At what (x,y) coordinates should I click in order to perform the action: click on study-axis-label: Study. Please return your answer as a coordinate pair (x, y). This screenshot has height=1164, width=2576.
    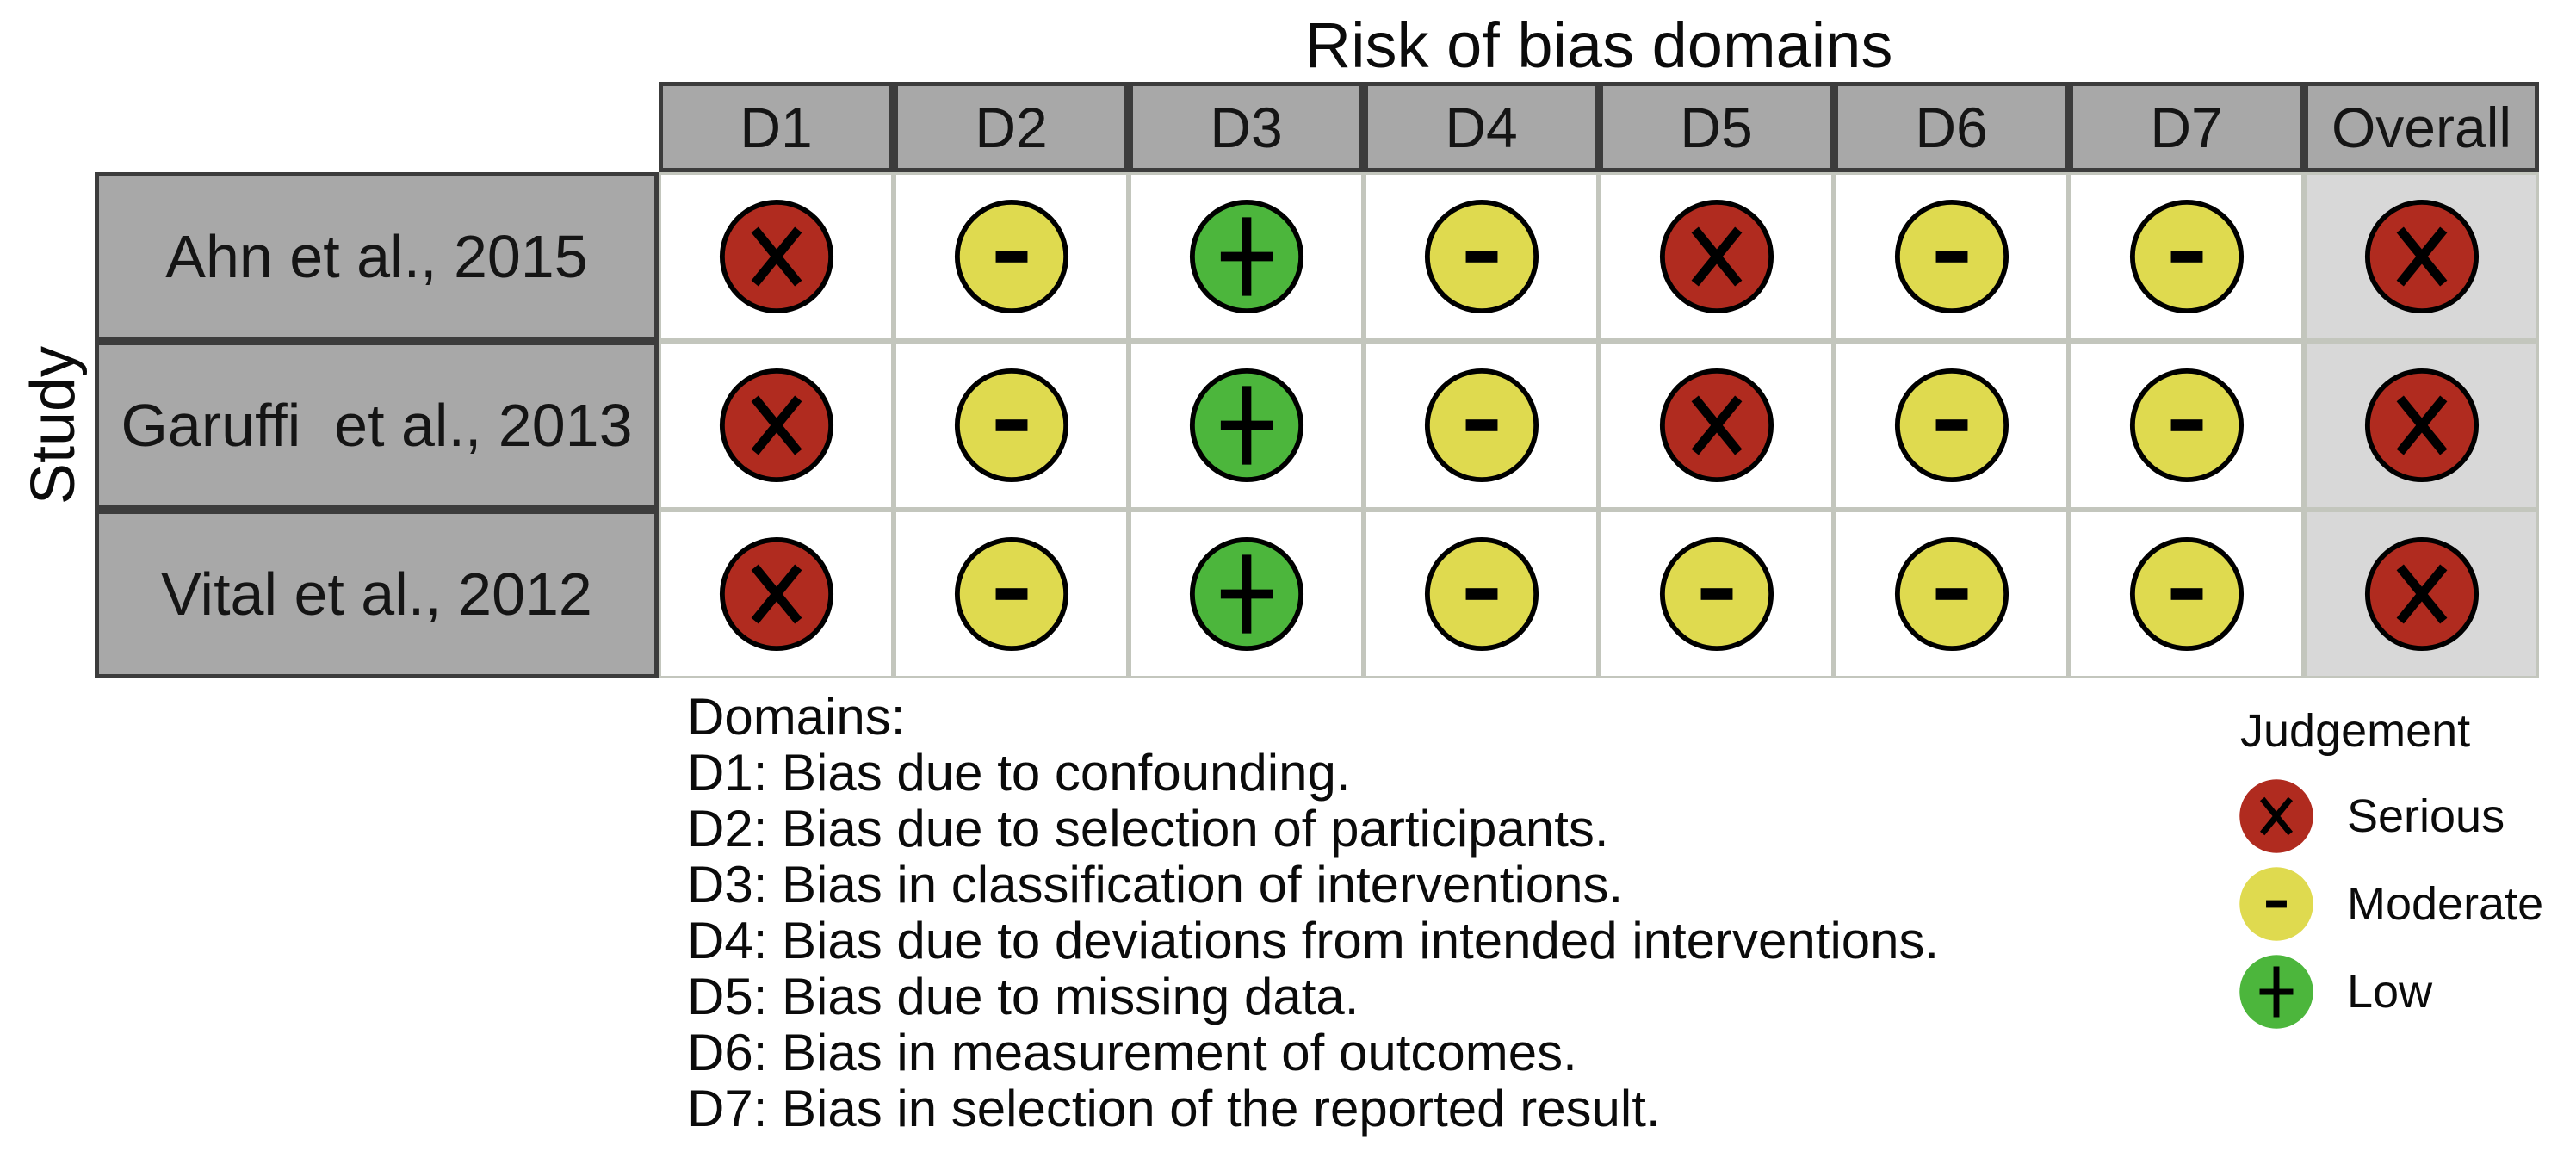
    Looking at the image, I should click on (53, 425).